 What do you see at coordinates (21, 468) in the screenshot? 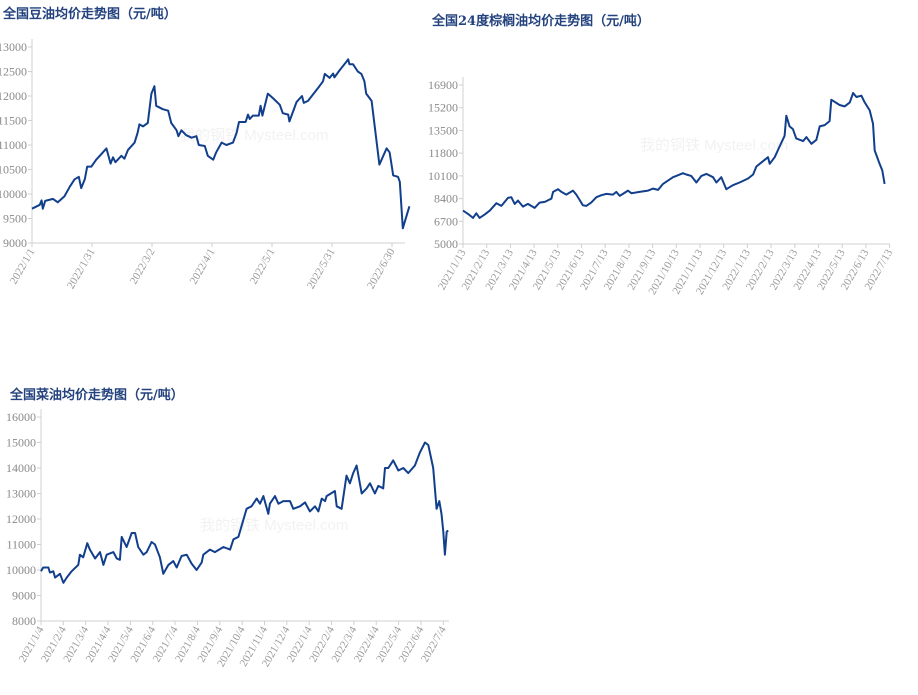
I see `y-tick-label: 14000` at bounding box center [21, 468].